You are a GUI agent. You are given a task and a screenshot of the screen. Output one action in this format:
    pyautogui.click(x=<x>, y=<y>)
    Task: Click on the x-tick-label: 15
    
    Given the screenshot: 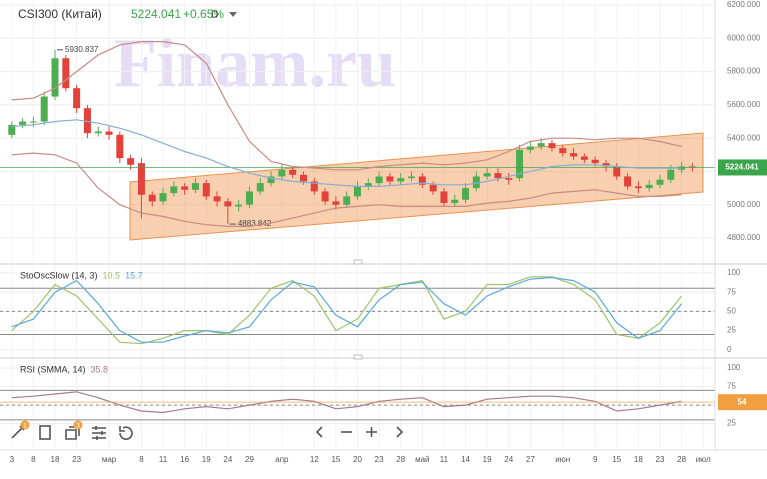 What is the action you would take?
    pyautogui.click(x=335, y=459)
    